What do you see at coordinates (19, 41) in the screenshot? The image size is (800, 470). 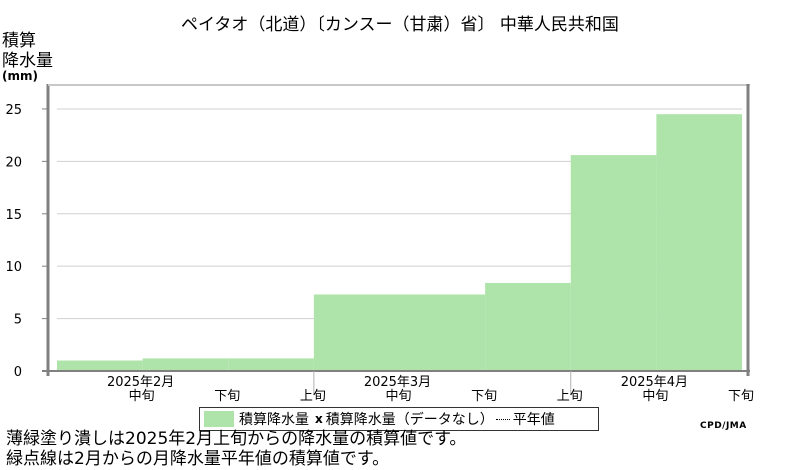 I see `y-axis-label-line1: 積算` at bounding box center [19, 41].